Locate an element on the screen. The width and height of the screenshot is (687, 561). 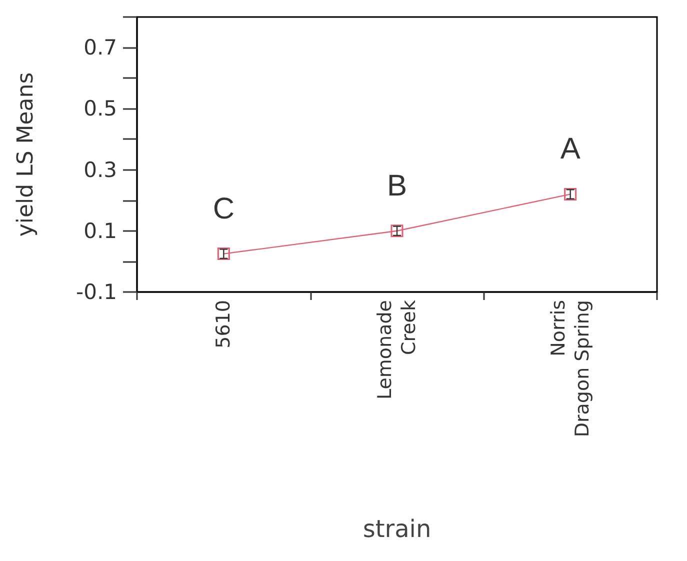
y-tick-label: 0.3 is located at coordinates (100, 170).